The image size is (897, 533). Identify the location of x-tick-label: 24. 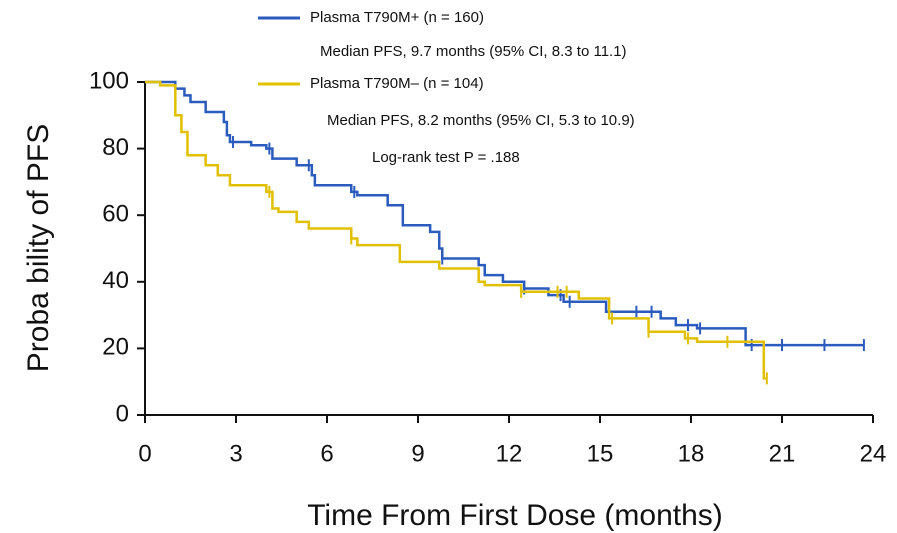
(873, 453).